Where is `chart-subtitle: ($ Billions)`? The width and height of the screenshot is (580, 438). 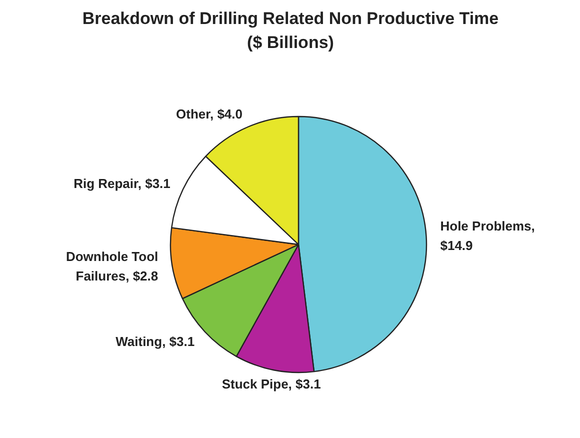 chart-subtitle: ($ Billions) is located at coordinates (290, 42).